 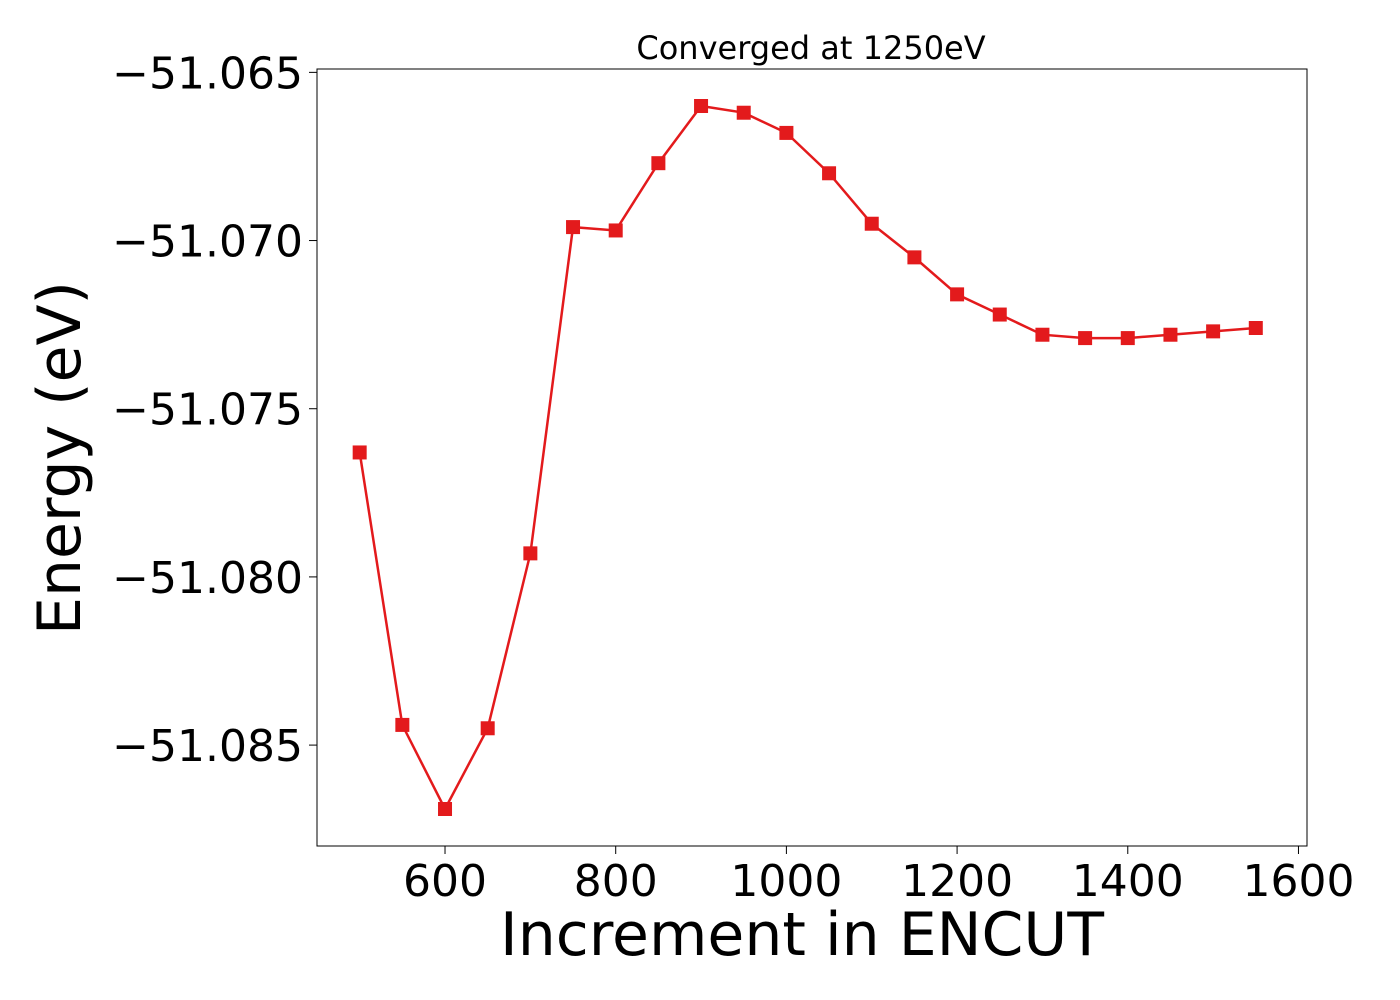 What do you see at coordinates (207, 578) in the screenshot?
I see `y-tick-label: −51.080` at bounding box center [207, 578].